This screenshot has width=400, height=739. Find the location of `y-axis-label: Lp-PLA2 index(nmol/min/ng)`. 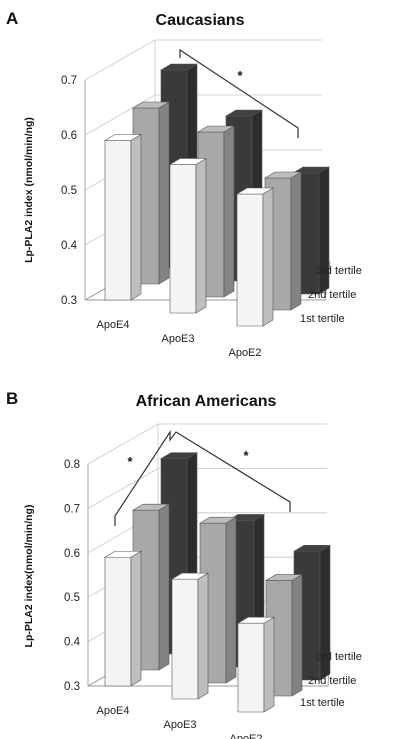

y-axis-label: Lp-PLA2 index(nmol/min/ng) is located at coordinates (29, 576).